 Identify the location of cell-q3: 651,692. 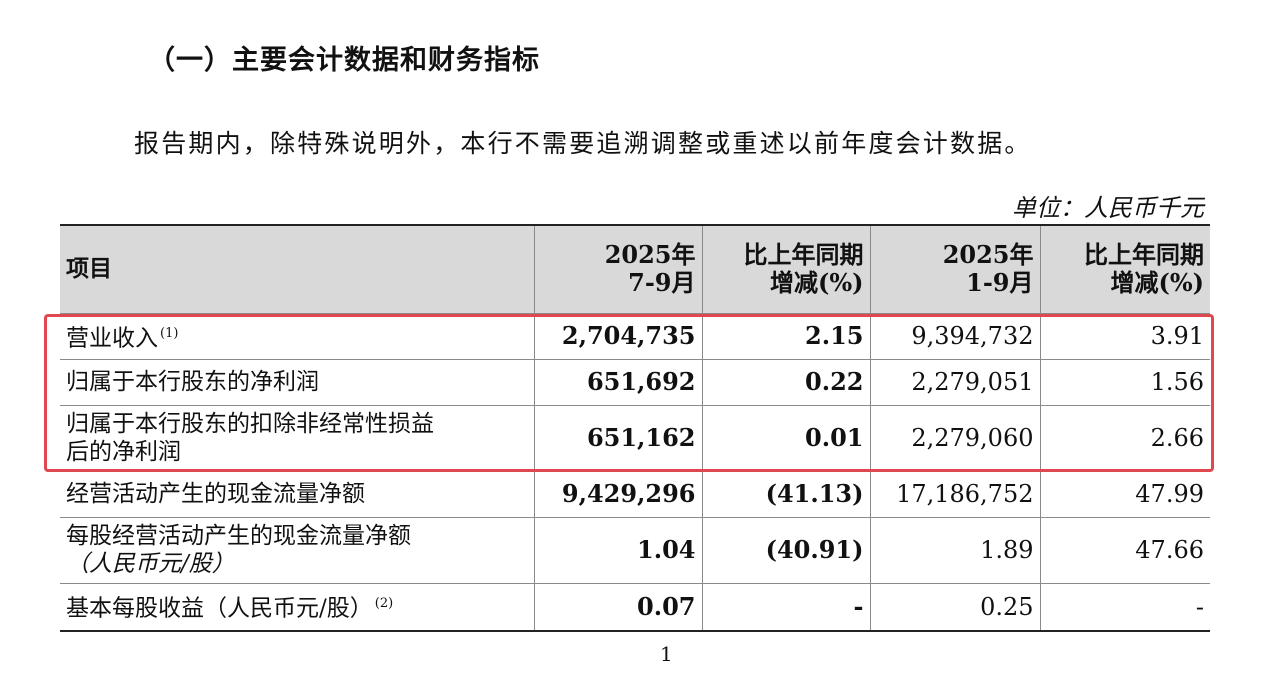
(618, 382).